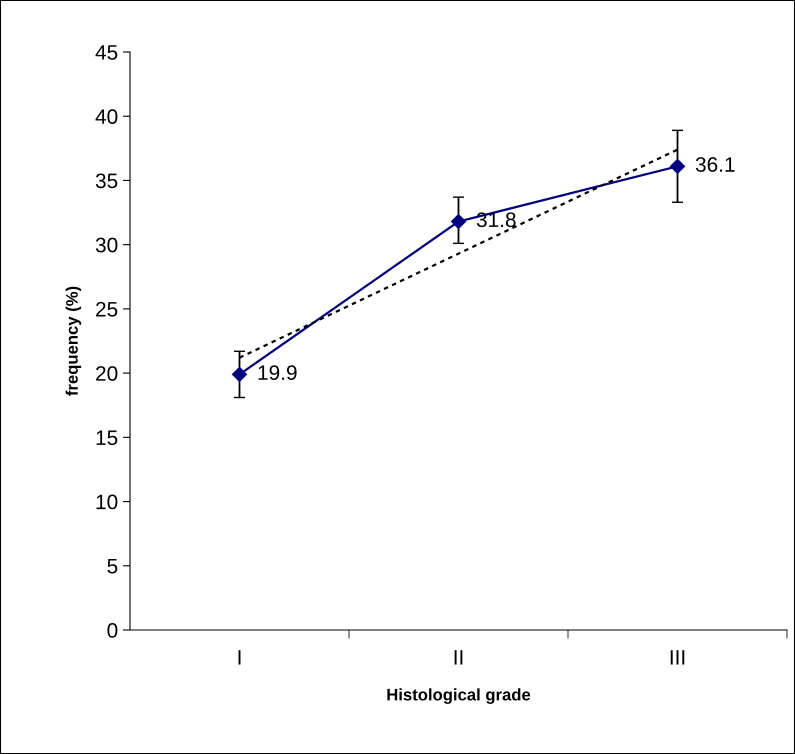 Image resolution: width=795 pixels, height=754 pixels. Describe the element at coordinates (74, 341) in the screenshot. I see `y-axis-title: frequency (%)` at that location.